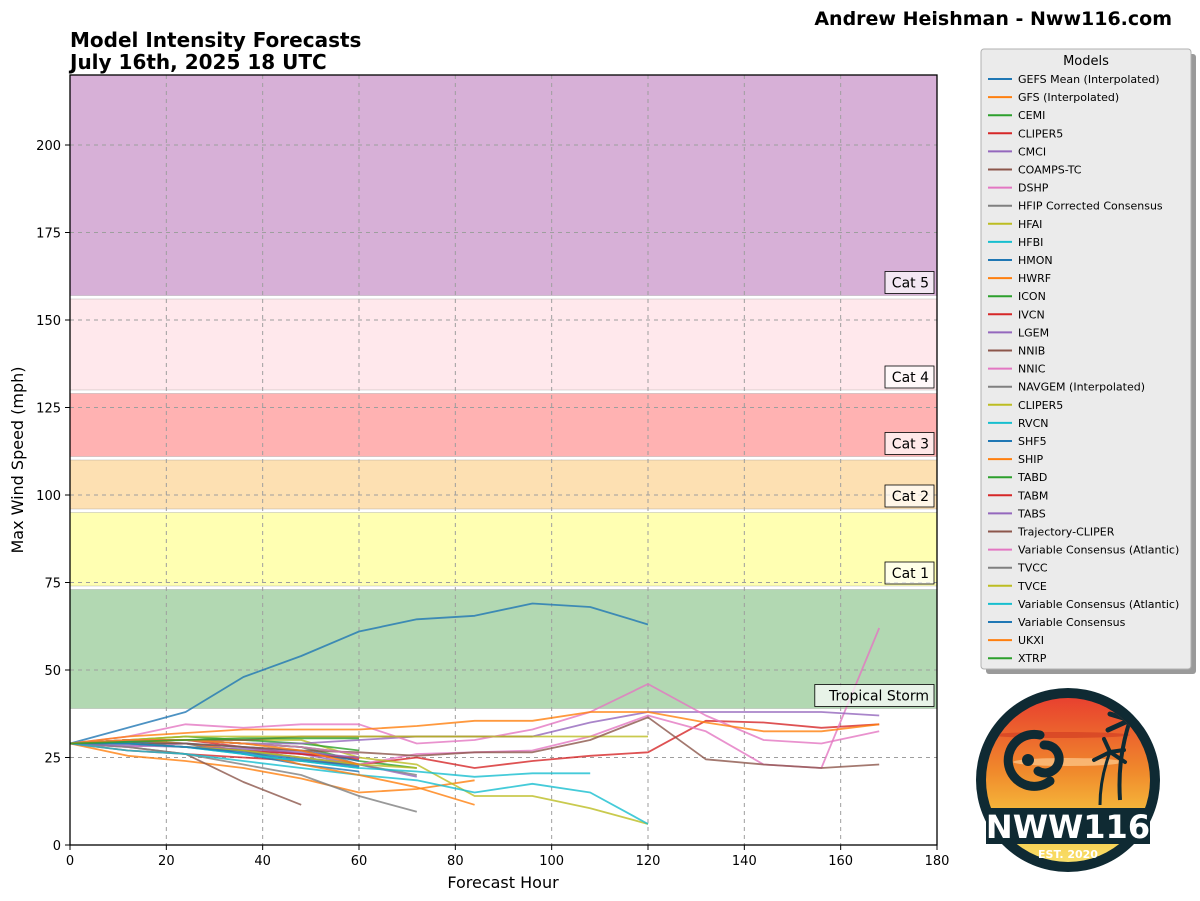 Image resolution: width=1200 pixels, height=901 pixels. Describe the element at coordinates (1031, 513) in the screenshot. I see `legend-entry-24: TABS` at that location.